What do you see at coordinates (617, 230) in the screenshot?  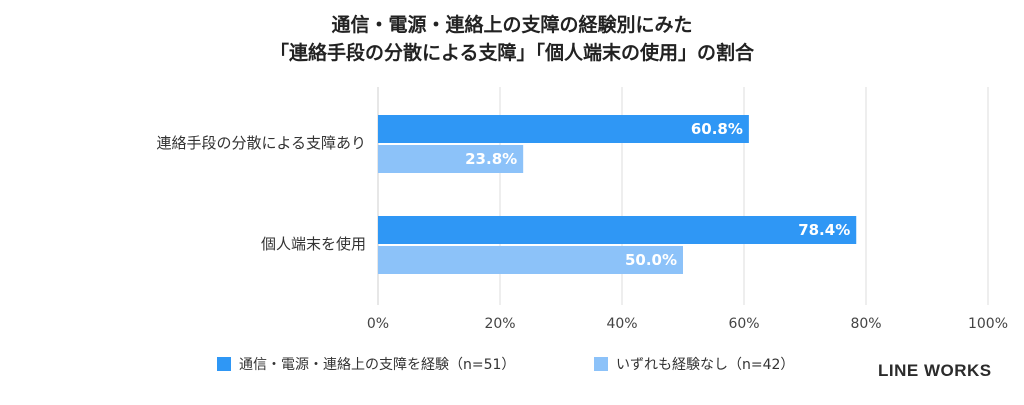 I see `bar-s1-c2` at bounding box center [617, 230].